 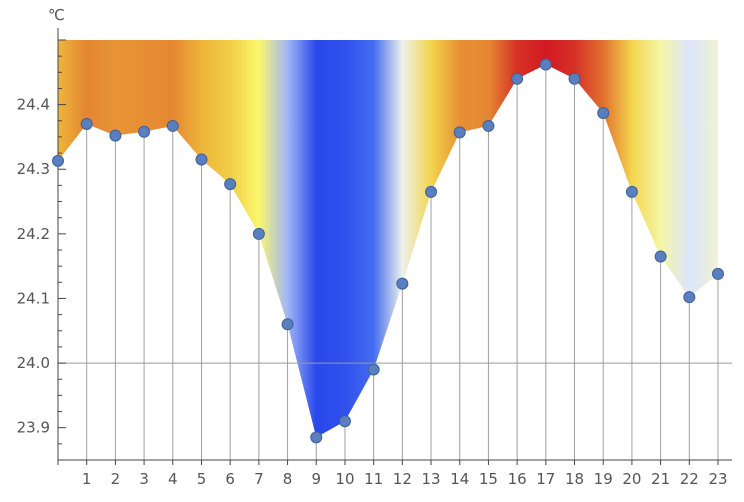 What do you see at coordinates (430, 479) in the screenshot?
I see `x-tick-label: 13` at bounding box center [430, 479].